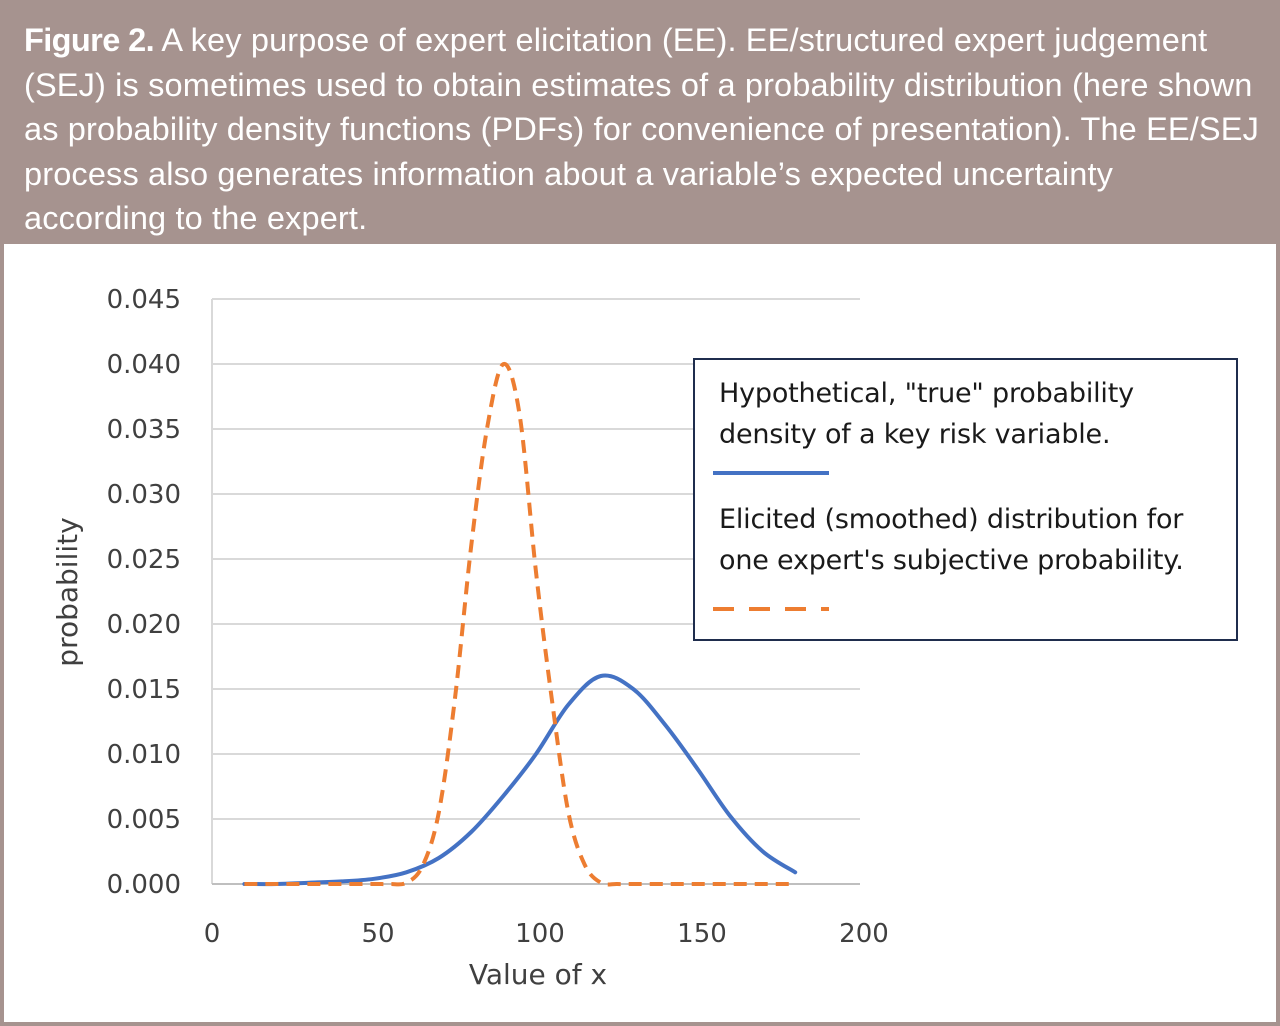 This screenshot has width=1280, height=1026. What do you see at coordinates (144, 755) in the screenshot?
I see `y-tick-label-2: 0.010` at bounding box center [144, 755].